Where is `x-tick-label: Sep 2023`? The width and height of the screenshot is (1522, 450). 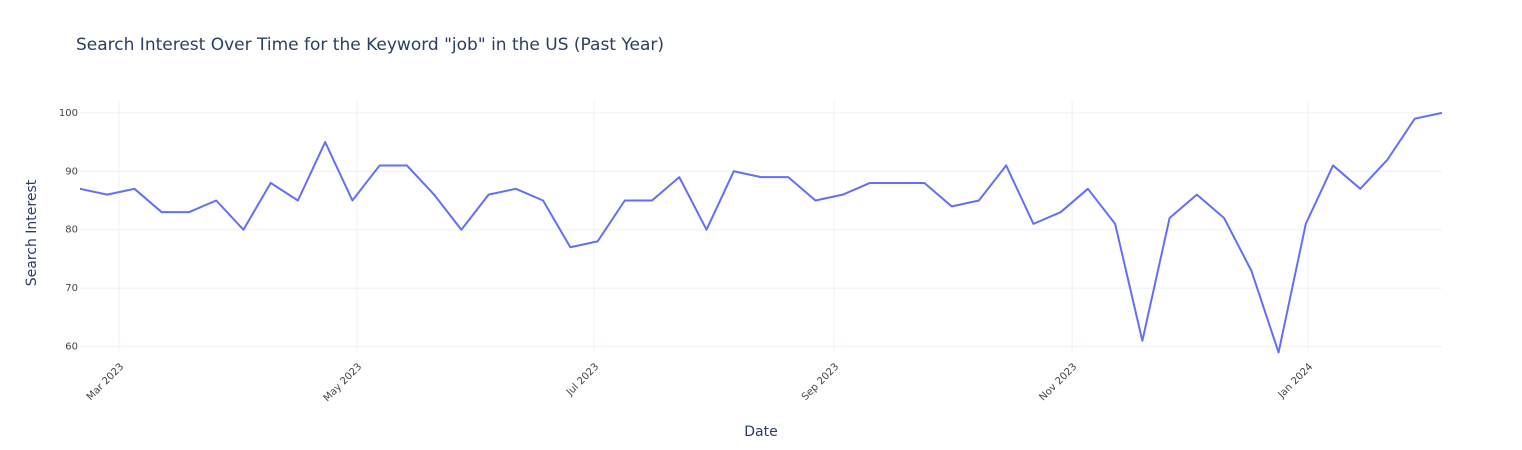
x-tick-label: Sep 2023 is located at coordinates (820, 381).